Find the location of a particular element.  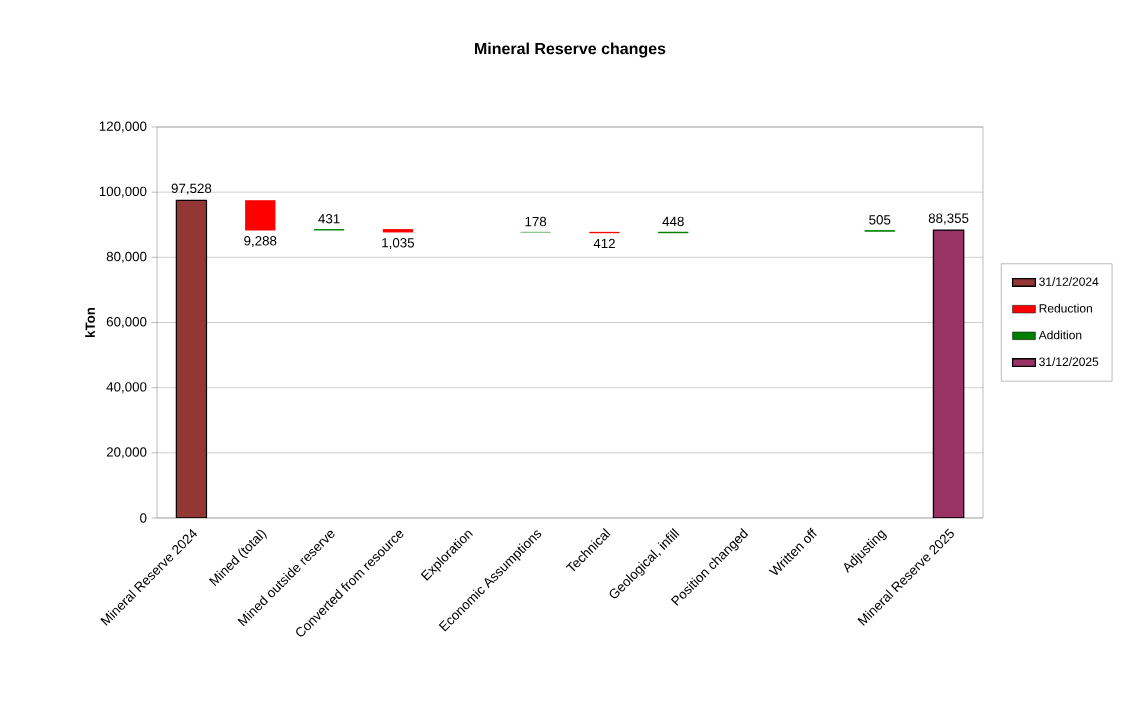

y-tick-label: 0 is located at coordinates (143, 518).